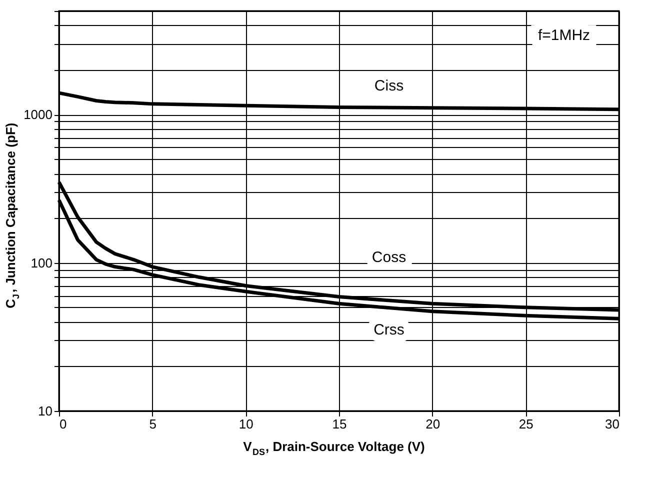  I want to click on x-tick-label: 10, so click(246, 424).